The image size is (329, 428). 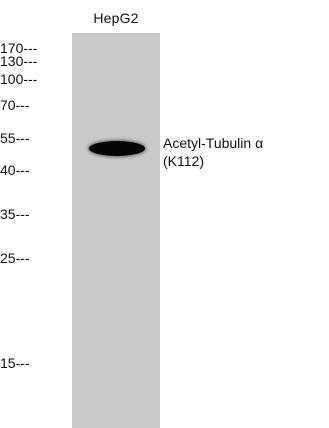 What do you see at coordinates (213, 152) in the screenshot?
I see `target-label: Acetyl-Tubulin α (K112)` at bounding box center [213, 152].